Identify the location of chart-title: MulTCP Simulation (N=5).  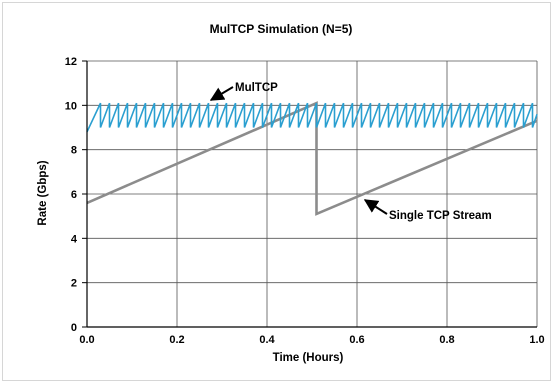
(281, 29).